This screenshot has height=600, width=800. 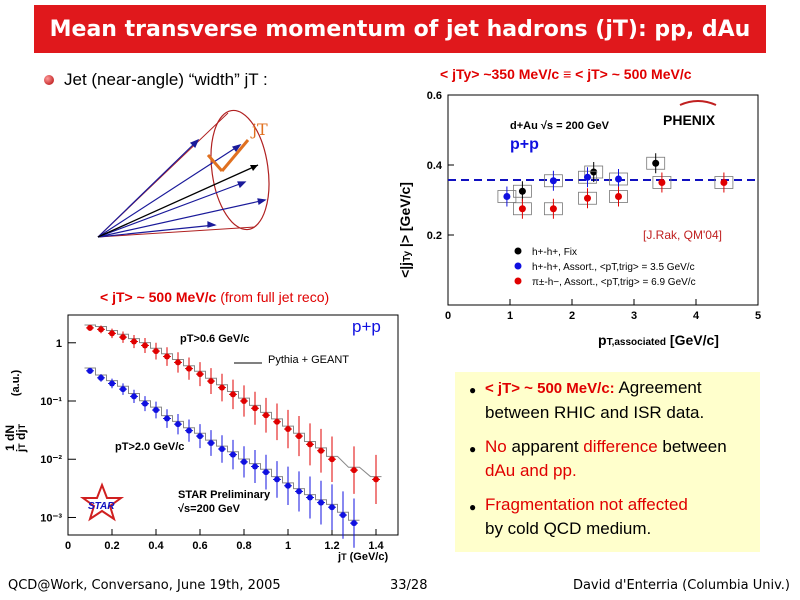 What do you see at coordinates (566, 74) in the screenshot?
I see `right-plot-heading: < jTy> ~350 MeV/c ≡ < jT> ~ 500 MeV/c` at bounding box center [566, 74].